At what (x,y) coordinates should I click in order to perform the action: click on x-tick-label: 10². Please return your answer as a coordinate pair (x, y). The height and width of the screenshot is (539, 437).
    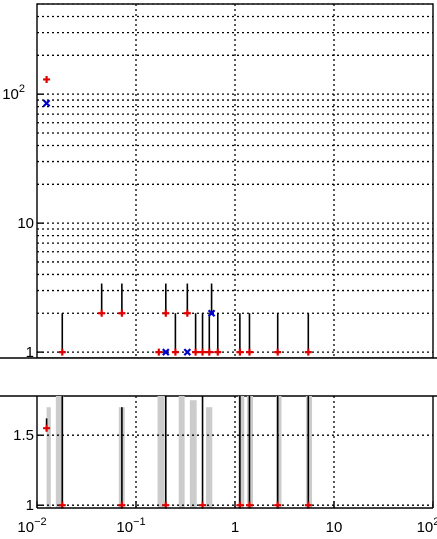
    Looking at the image, I should click on (427, 526).